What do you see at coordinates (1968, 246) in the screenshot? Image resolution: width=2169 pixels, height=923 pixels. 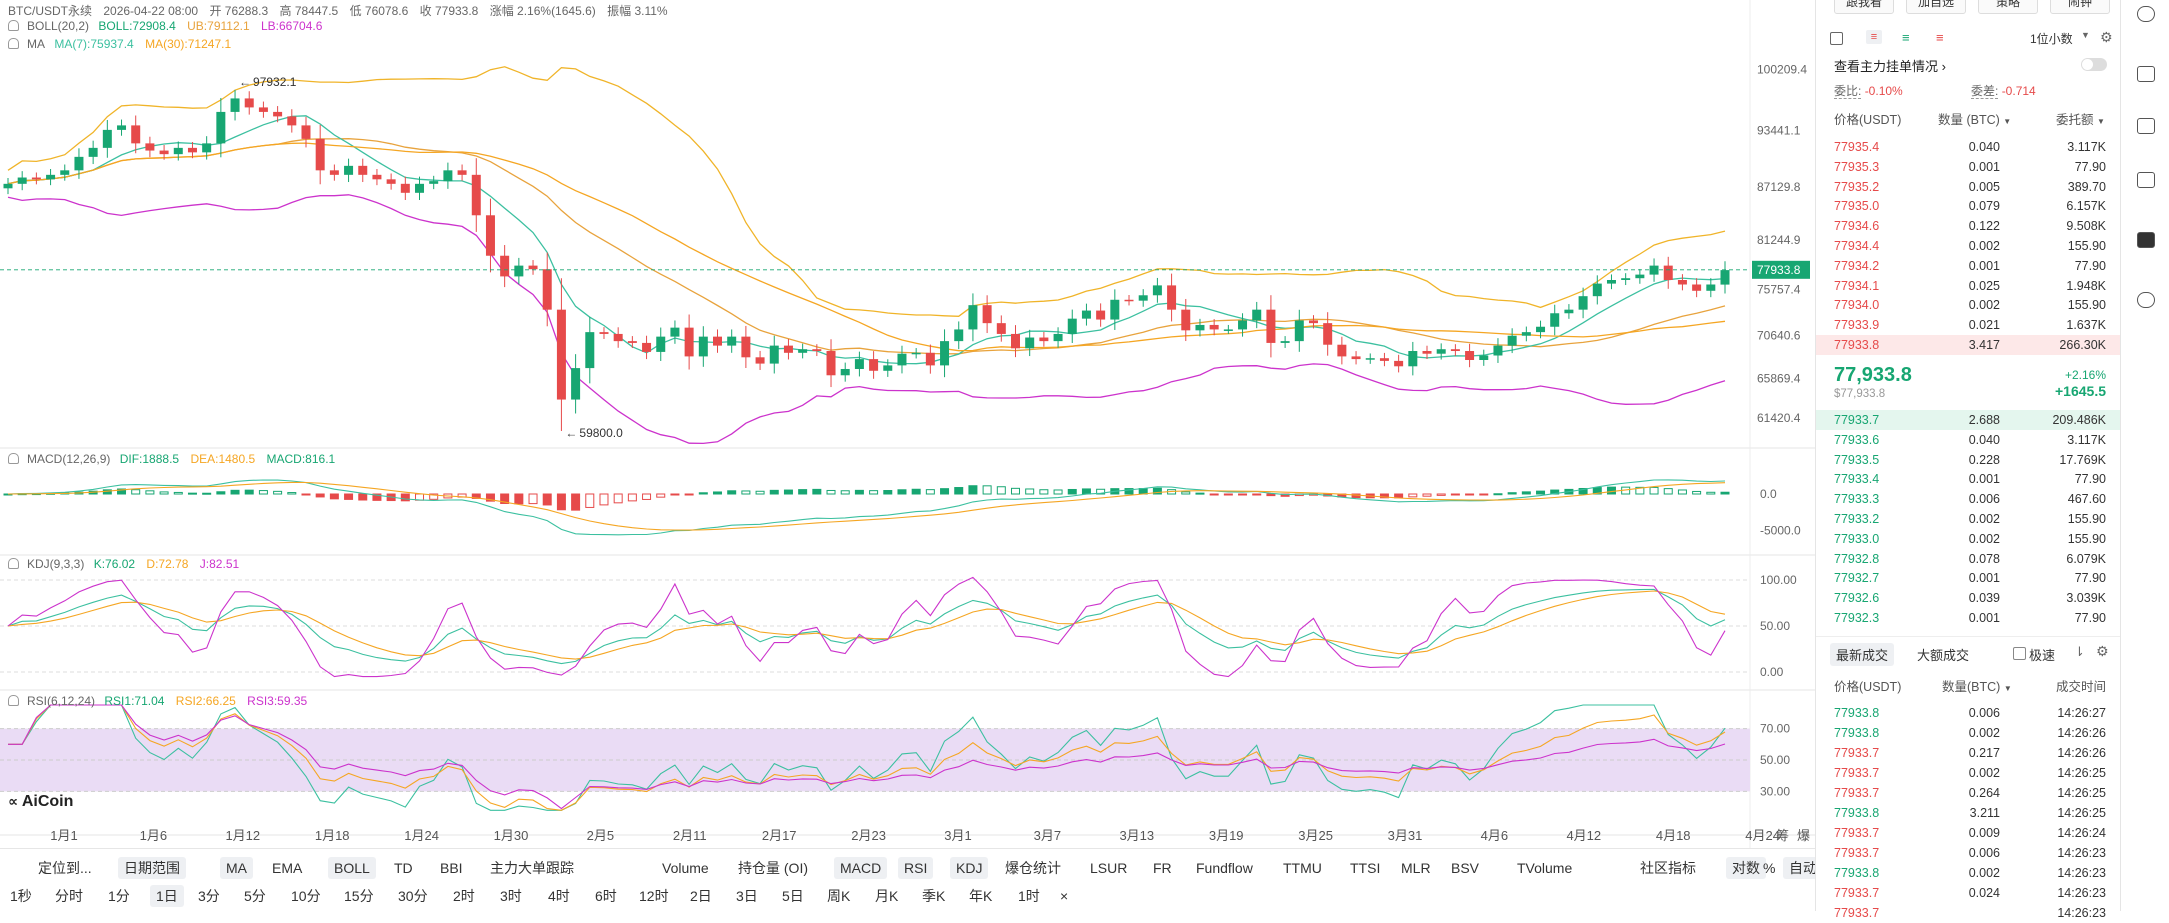 I see `ask-row: 77934.4 0.002 155.90` at bounding box center [1968, 246].